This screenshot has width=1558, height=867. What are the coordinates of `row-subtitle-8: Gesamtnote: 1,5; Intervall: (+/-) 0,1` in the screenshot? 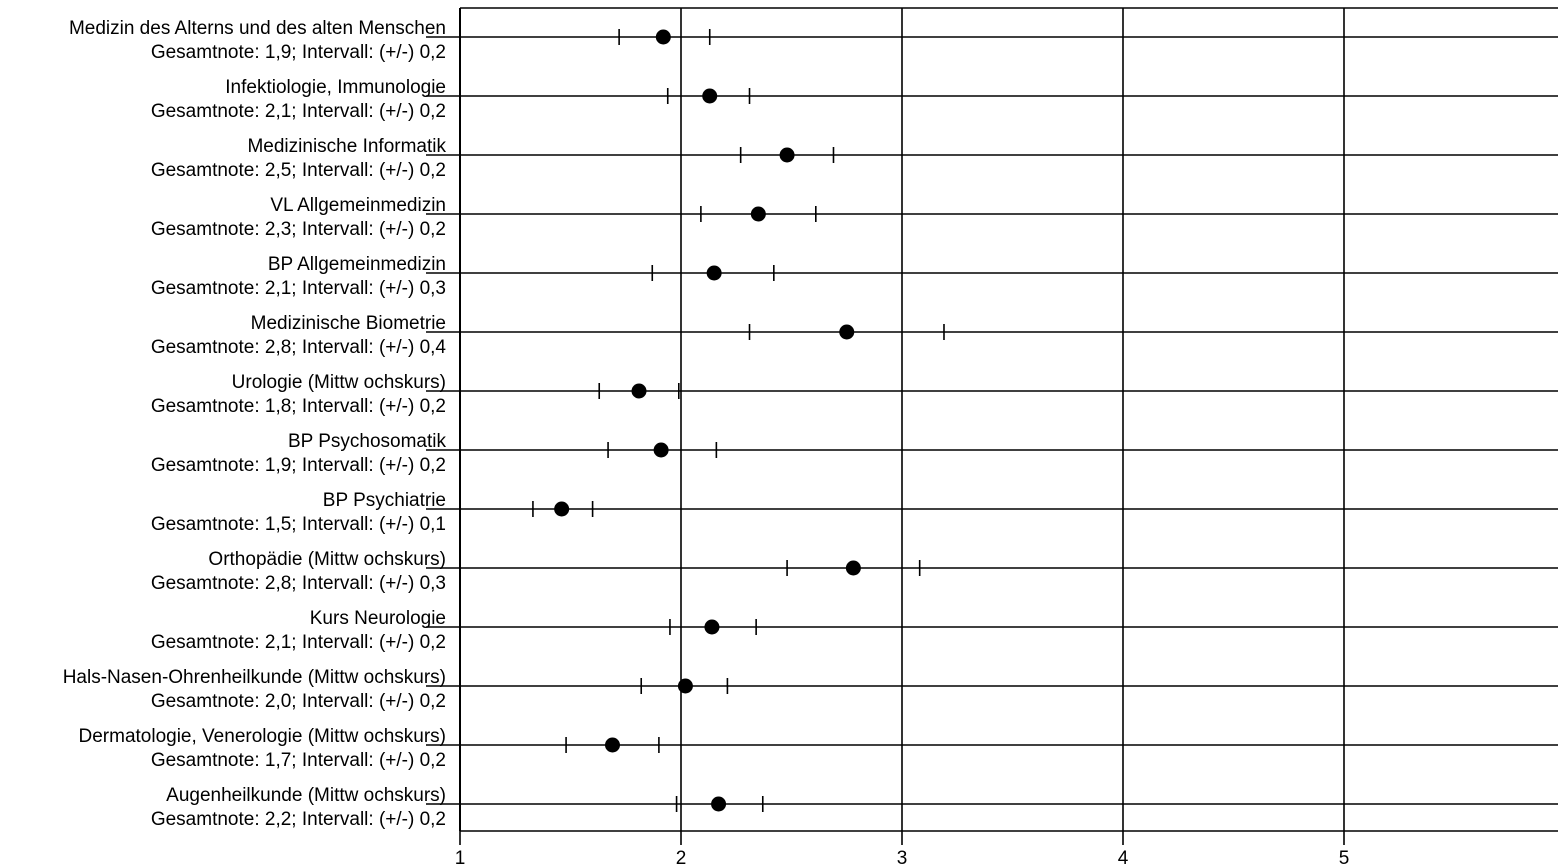 It's located at (298, 524).